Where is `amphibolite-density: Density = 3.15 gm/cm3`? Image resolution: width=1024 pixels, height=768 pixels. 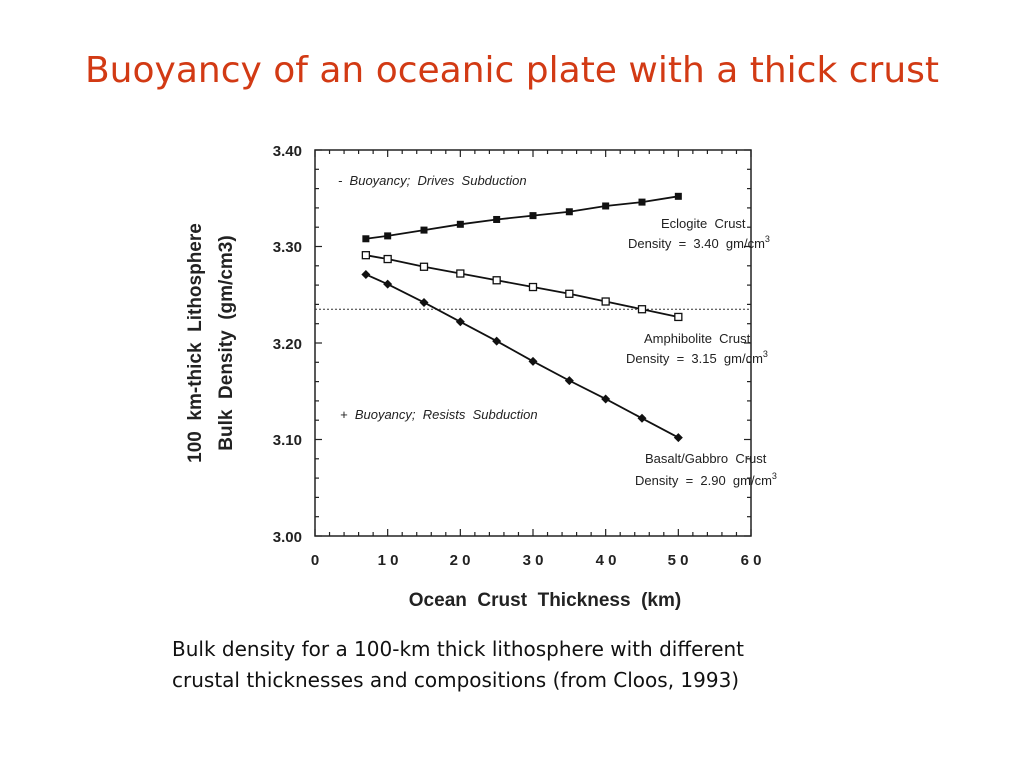 amphibolite-density: Density = 3.15 gm/cm3 is located at coordinates (697, 357).